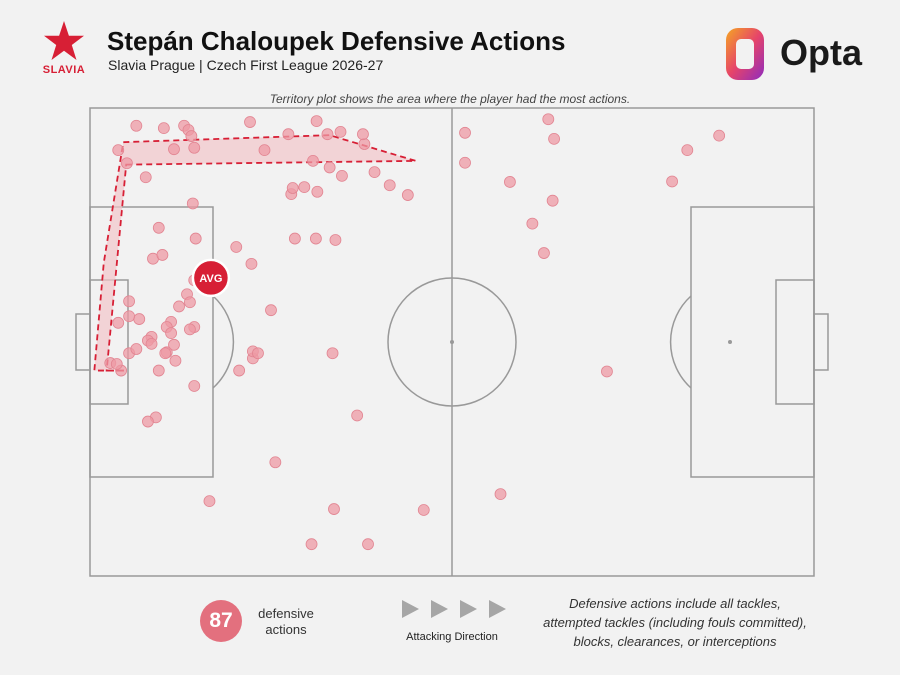  Describe the element at coordinates (452, 637) in the screenshot. I see `attacking-direction-label: Attacking Direction` at that location.